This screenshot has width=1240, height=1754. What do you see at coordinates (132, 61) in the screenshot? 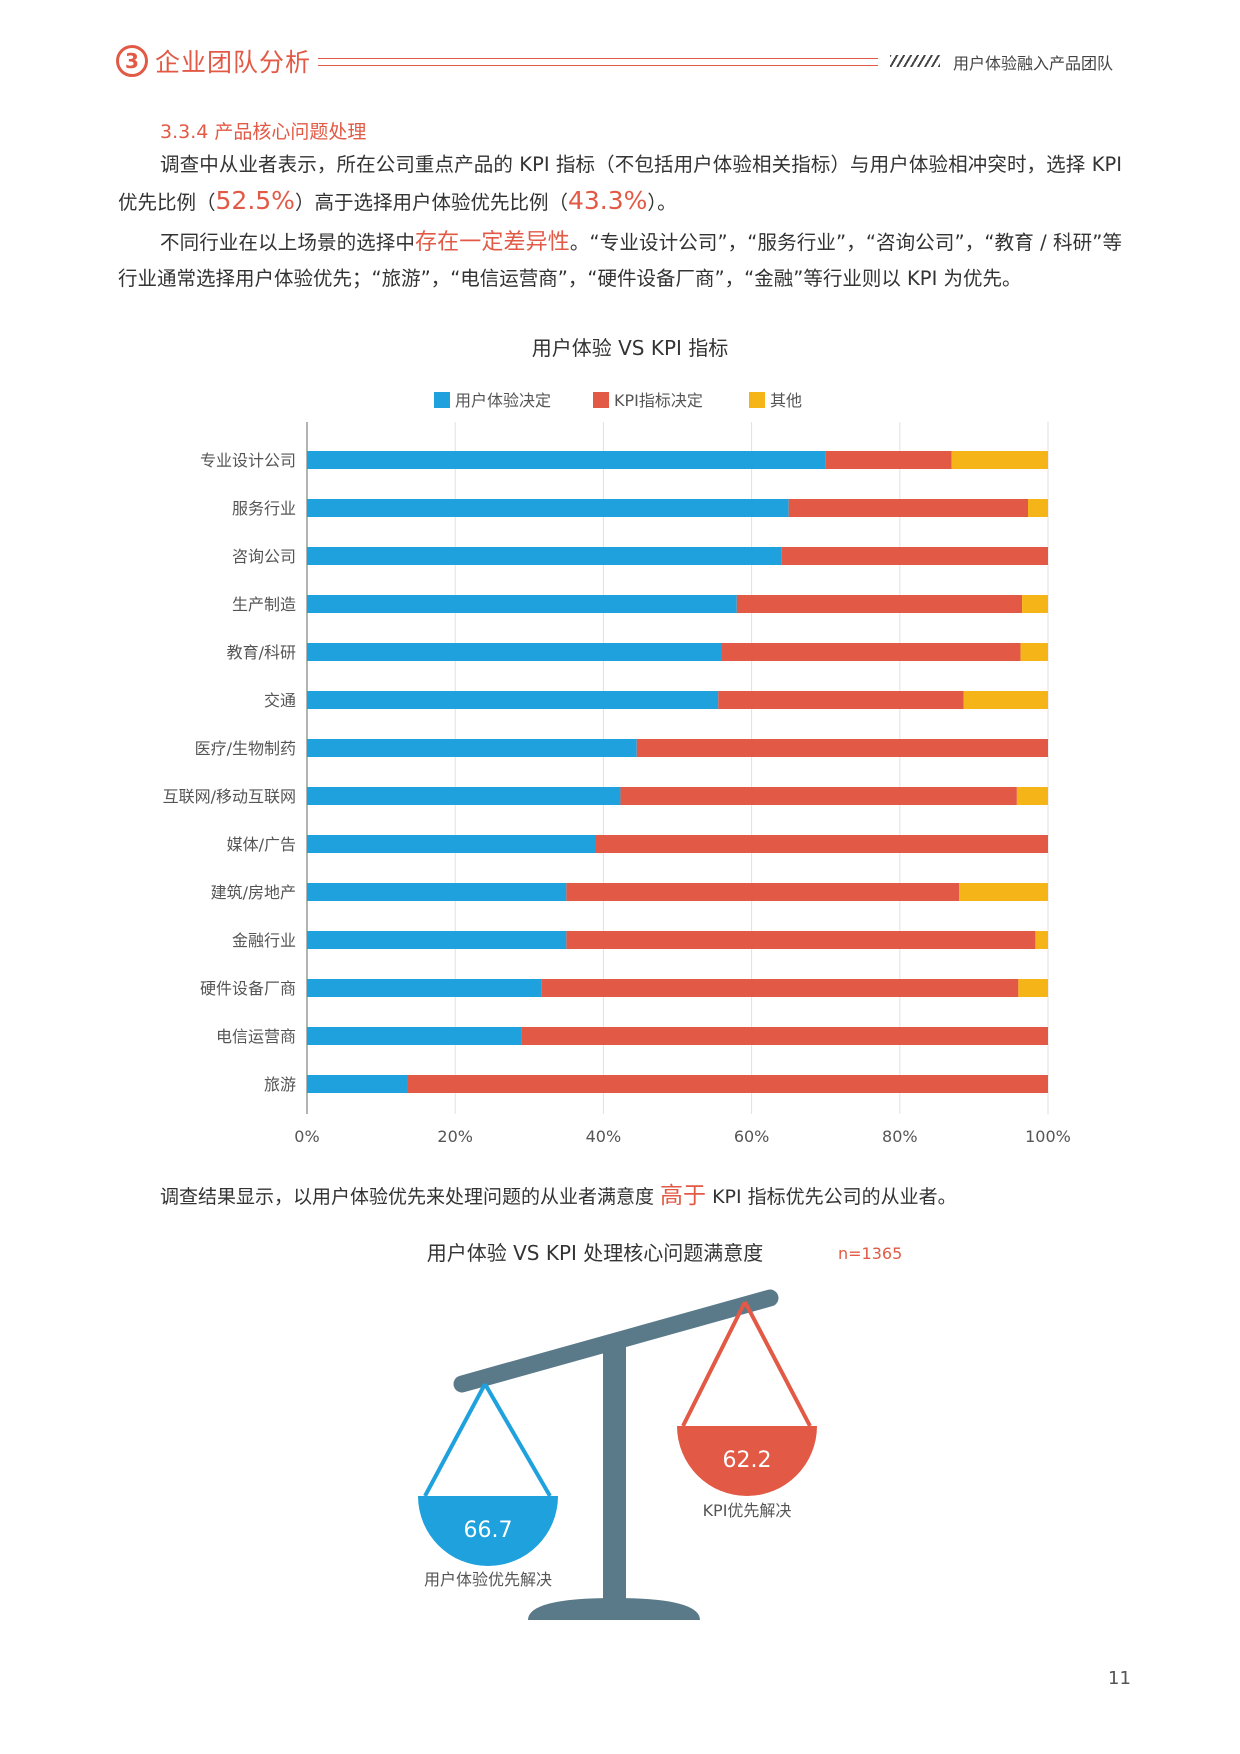
I see `section-number-badge: 3` at bounding box center [132, 61].